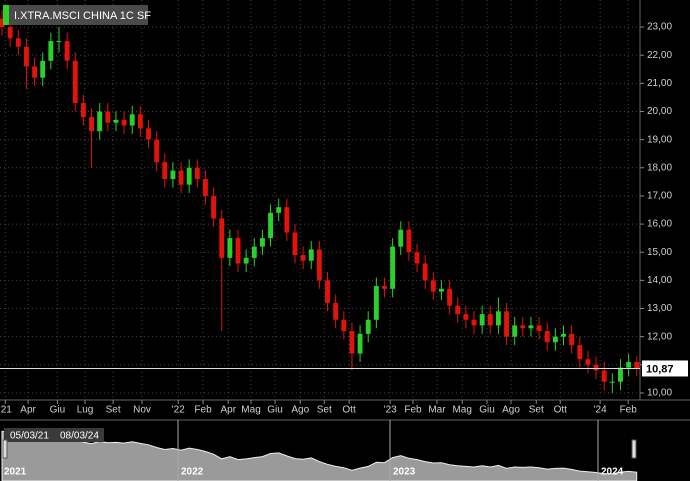  Describe the element at coordinates (79, 436) in the screenshot. I see `range-end: 08/03/24` at that location.